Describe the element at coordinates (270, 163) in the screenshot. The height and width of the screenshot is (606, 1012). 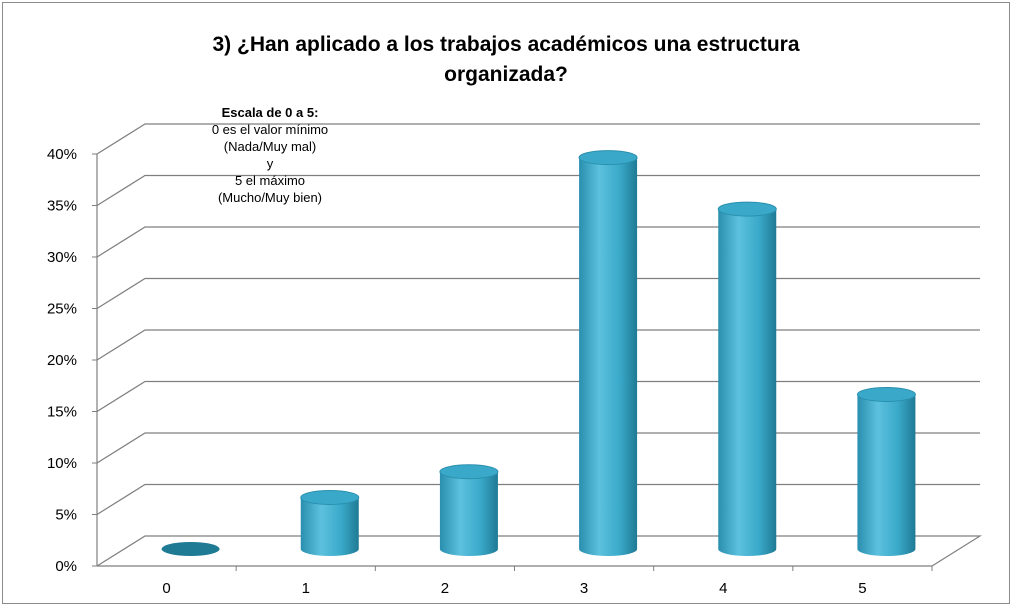
I see `scale-line-3: y` at that location.